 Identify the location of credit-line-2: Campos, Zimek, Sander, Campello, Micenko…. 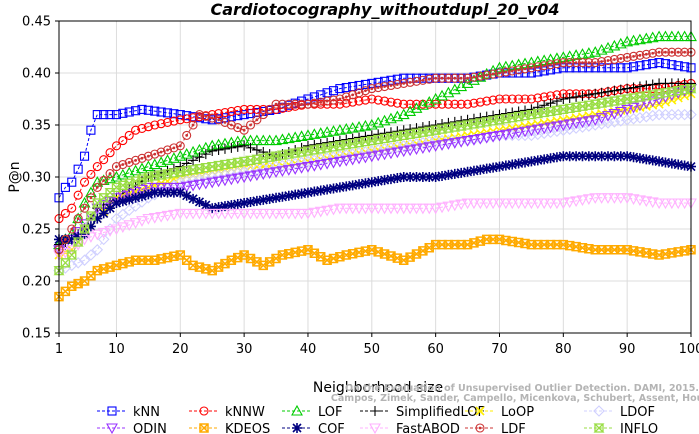
(515, 398).